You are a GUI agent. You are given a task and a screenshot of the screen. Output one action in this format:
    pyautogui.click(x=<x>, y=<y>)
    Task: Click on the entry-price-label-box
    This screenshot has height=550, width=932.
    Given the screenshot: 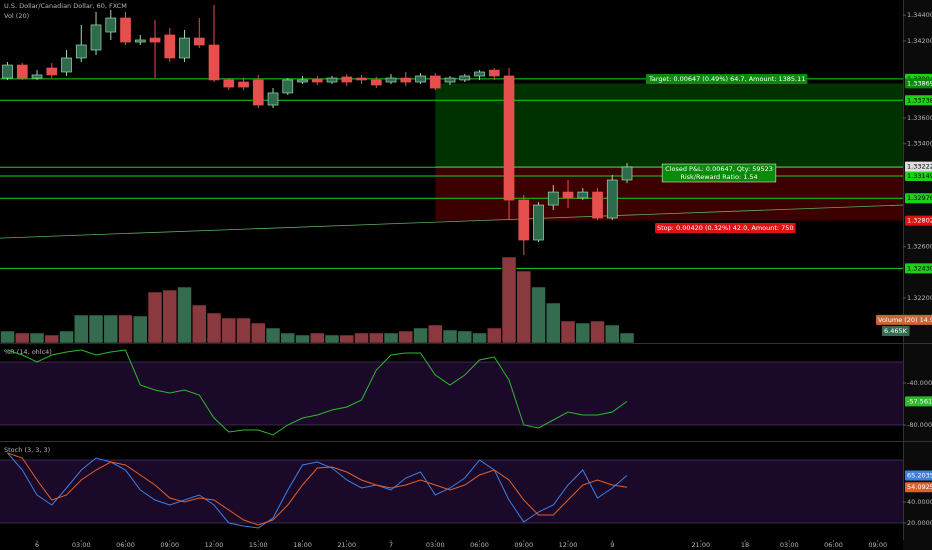 What is the action you would take?
    pyautogui.click(x=918, y=166)
    